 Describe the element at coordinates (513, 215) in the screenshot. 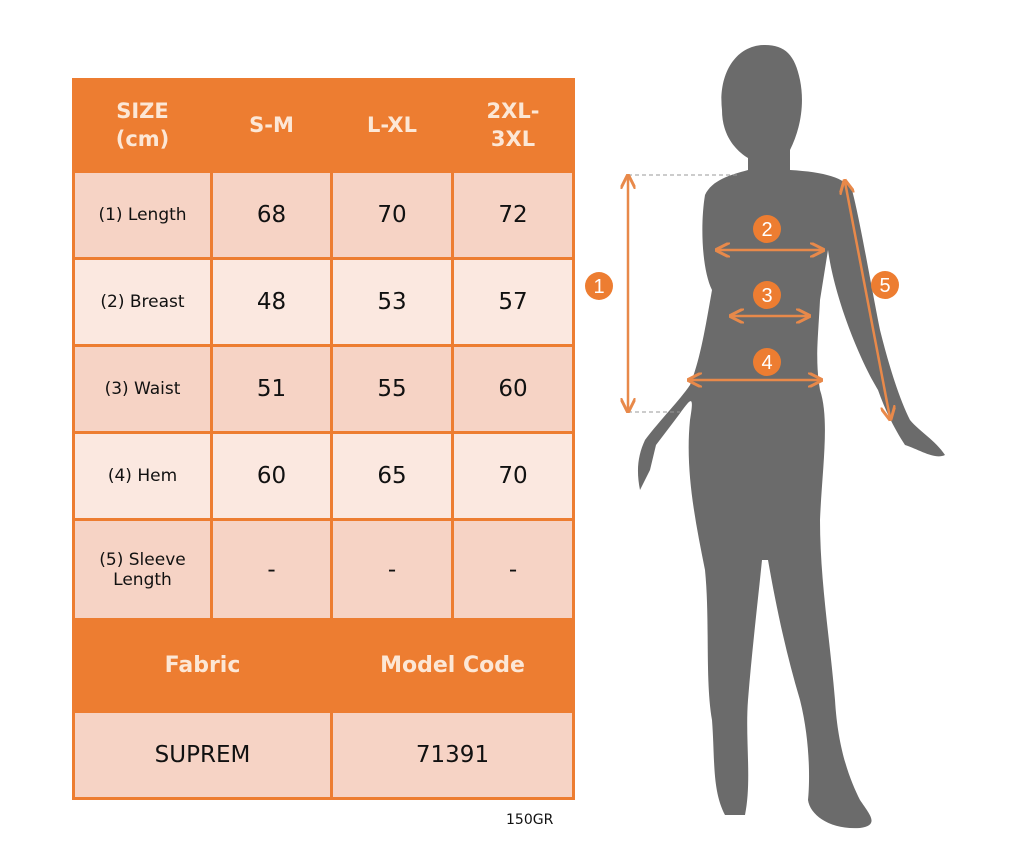

I see `cell: 72` at that location.